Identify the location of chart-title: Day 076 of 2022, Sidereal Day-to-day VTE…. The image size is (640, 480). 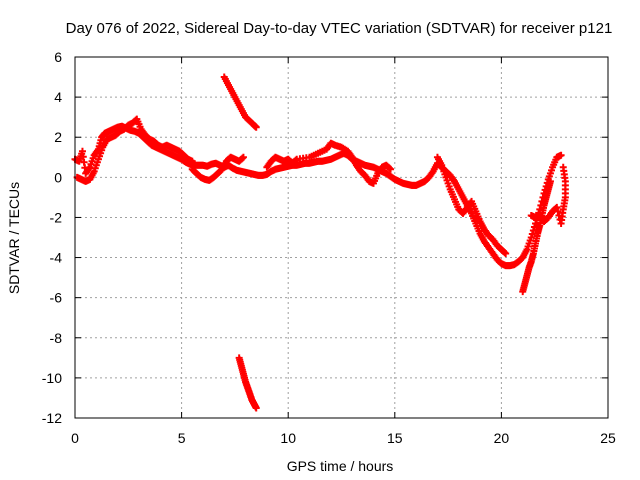
(339, 28).